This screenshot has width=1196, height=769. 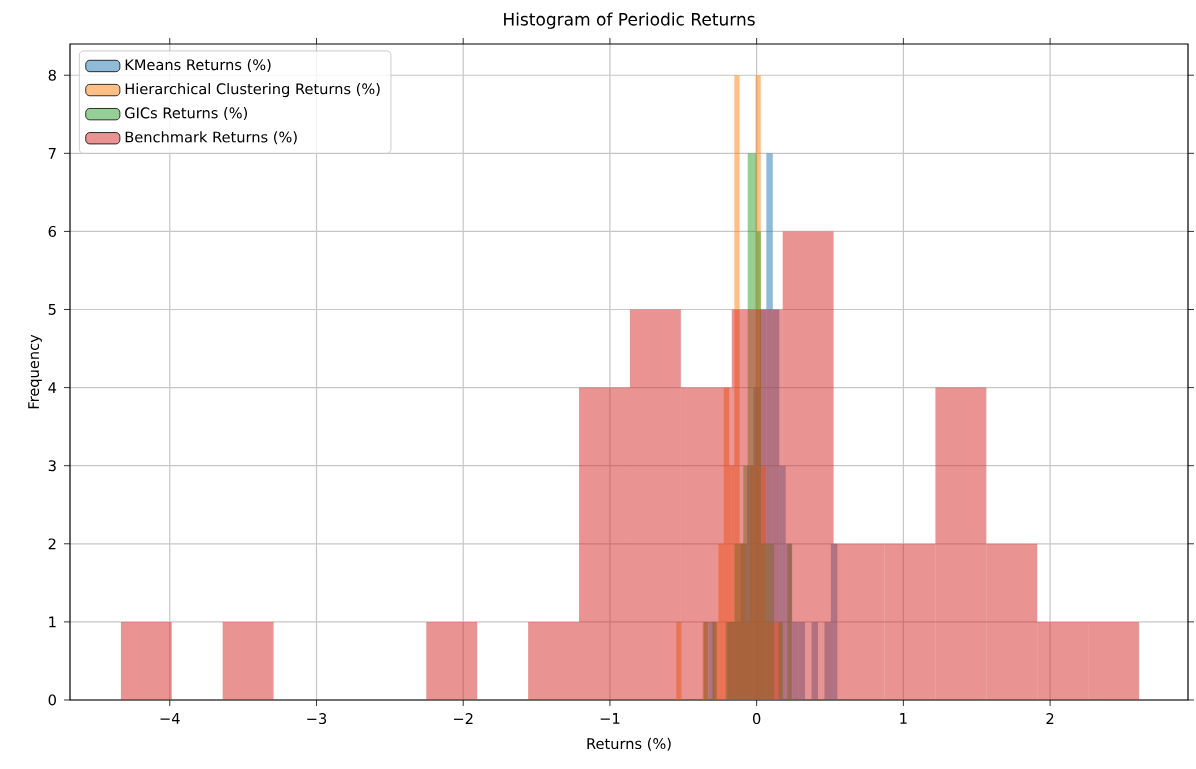 What do you see at coordinates (52, 309) in the screenshot?
I see `y-tick-label: 5` at bounding box center [52, 309].